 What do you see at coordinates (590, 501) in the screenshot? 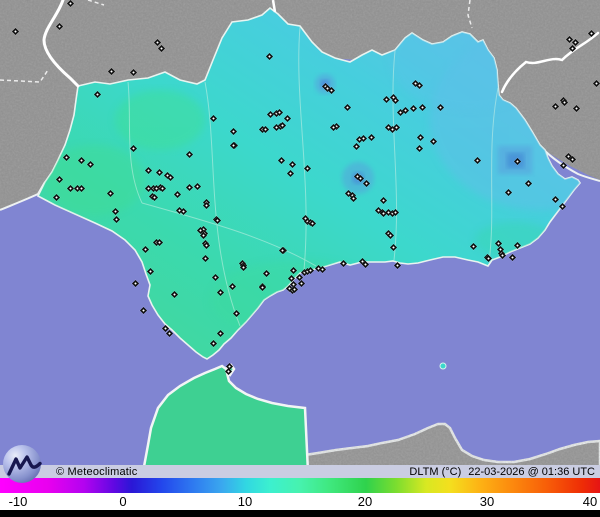
I see `tick-label-40: 40` at bounding box center [590, 501].